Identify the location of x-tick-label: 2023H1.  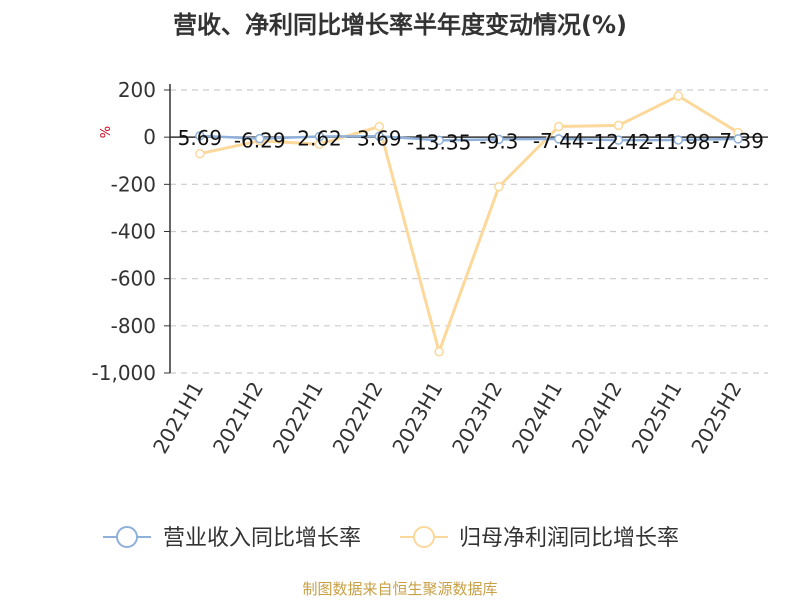
(417, 417).